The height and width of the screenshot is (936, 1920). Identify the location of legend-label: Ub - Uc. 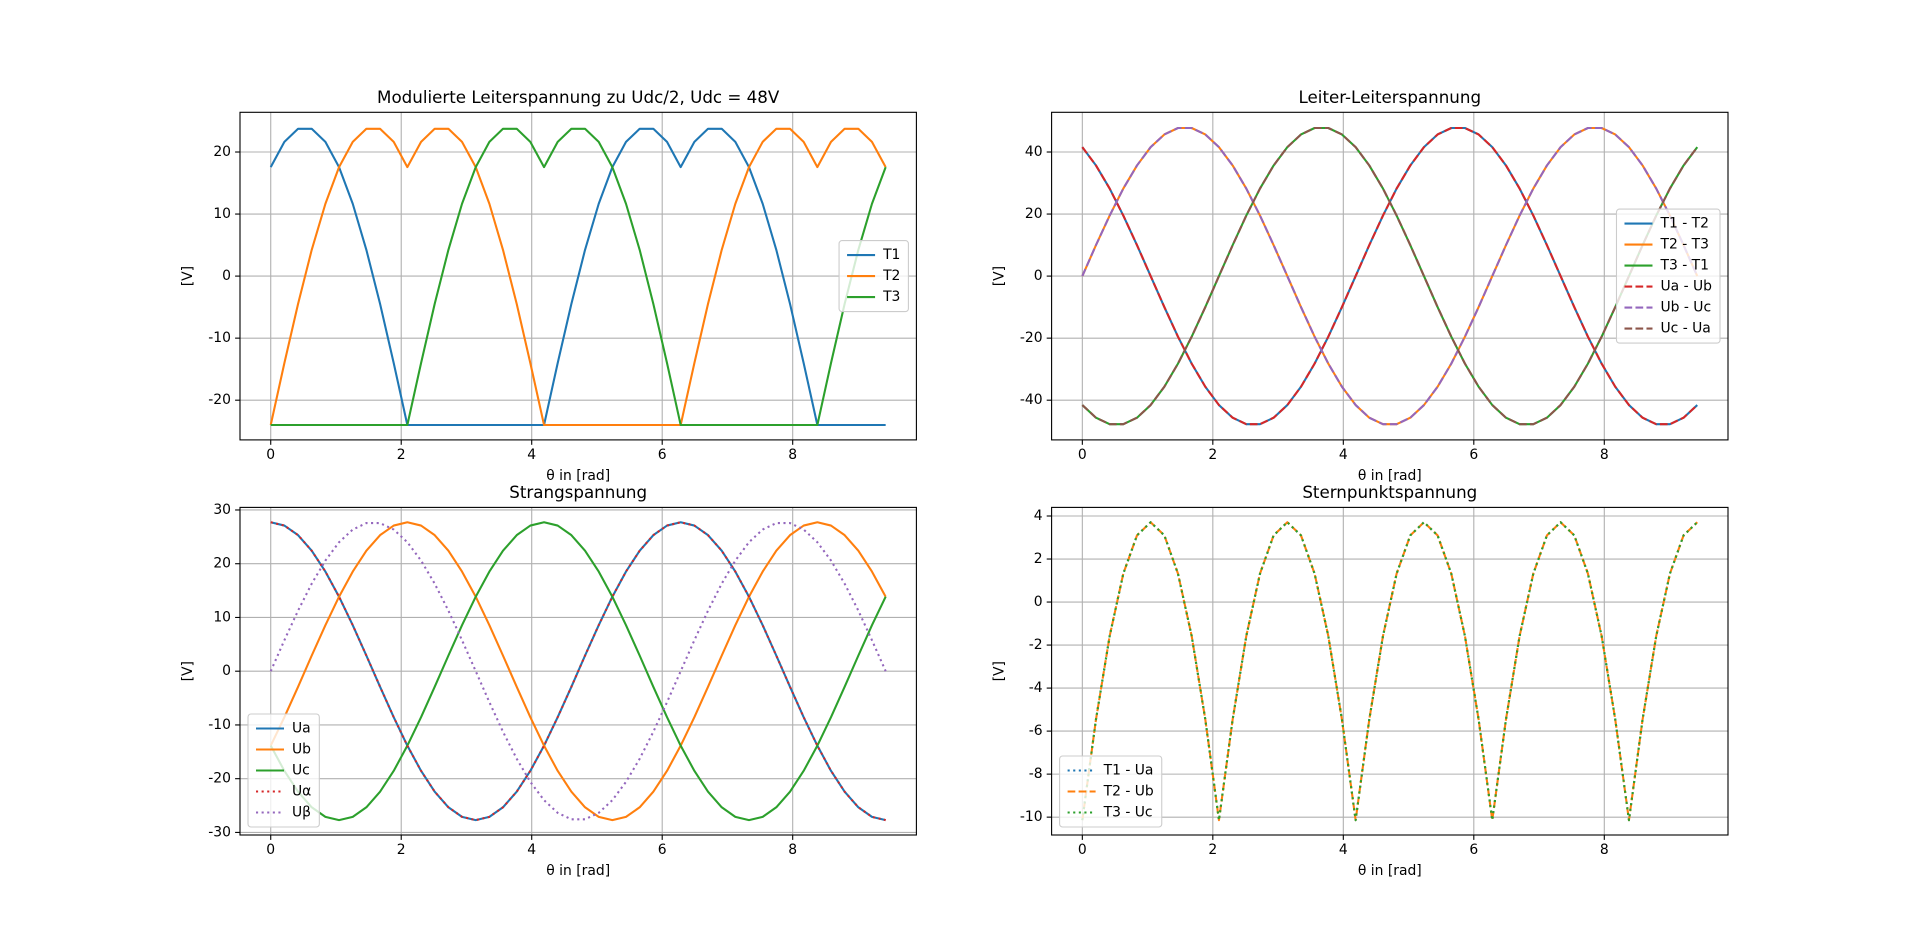
(1685, 308).